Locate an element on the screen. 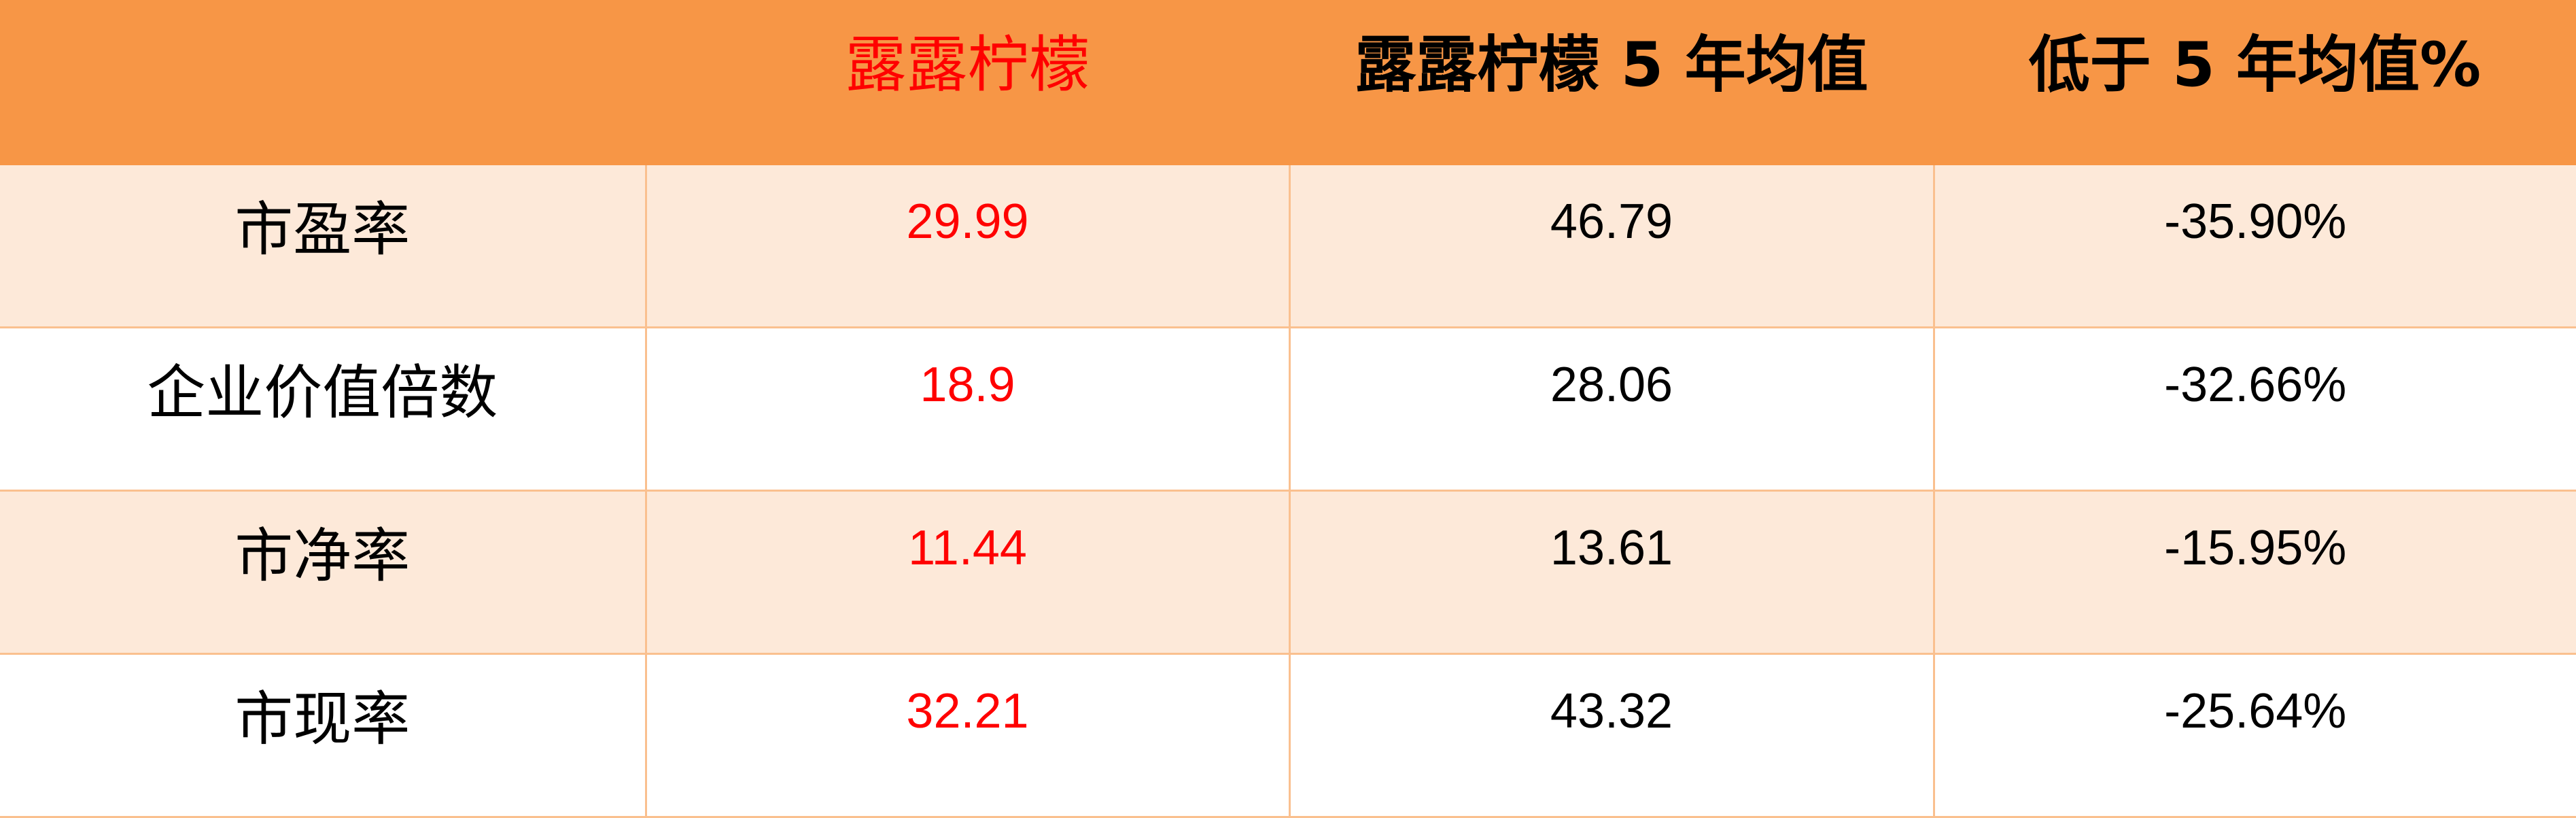 Image resolution: width=2576 pixels, height=818 pixels. diff-value-cell: -25.64% is located at coordinates (2255, 736).